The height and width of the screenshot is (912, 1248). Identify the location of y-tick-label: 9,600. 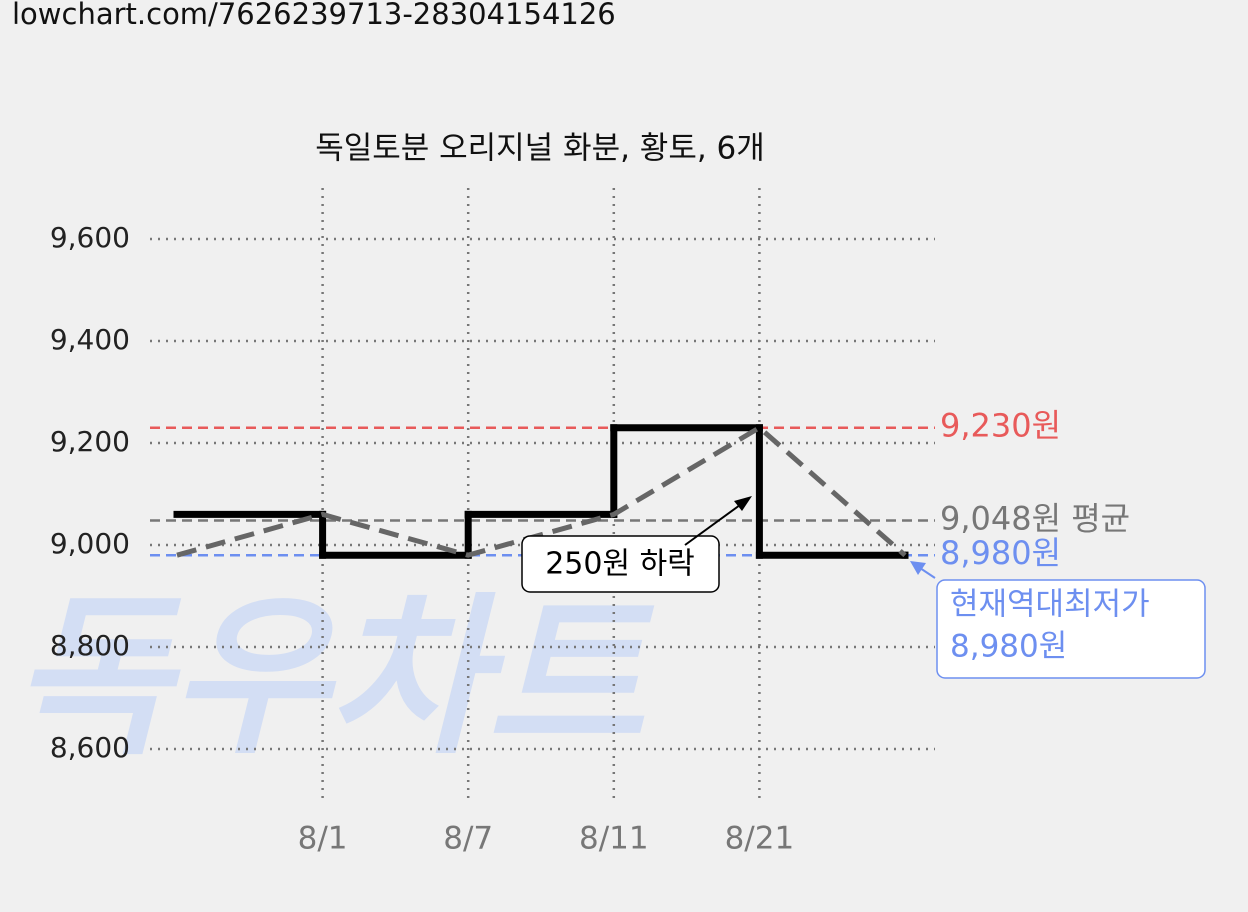
(90, 237).